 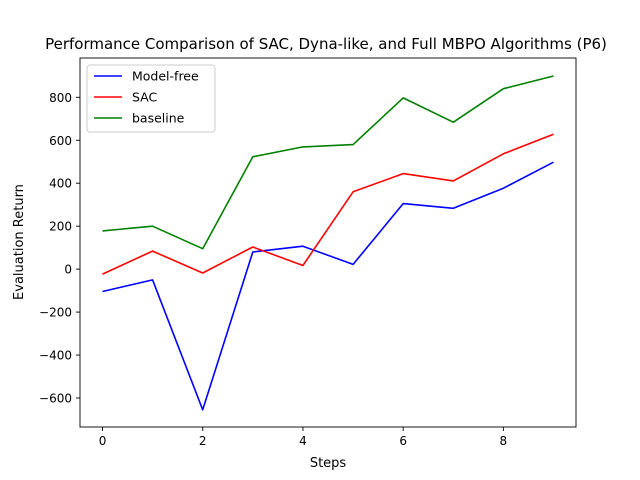 What do you see at coordinates (103, 441) in the screenshot?
I see `x-tick-label: 0` at bounding box center [103, 441].